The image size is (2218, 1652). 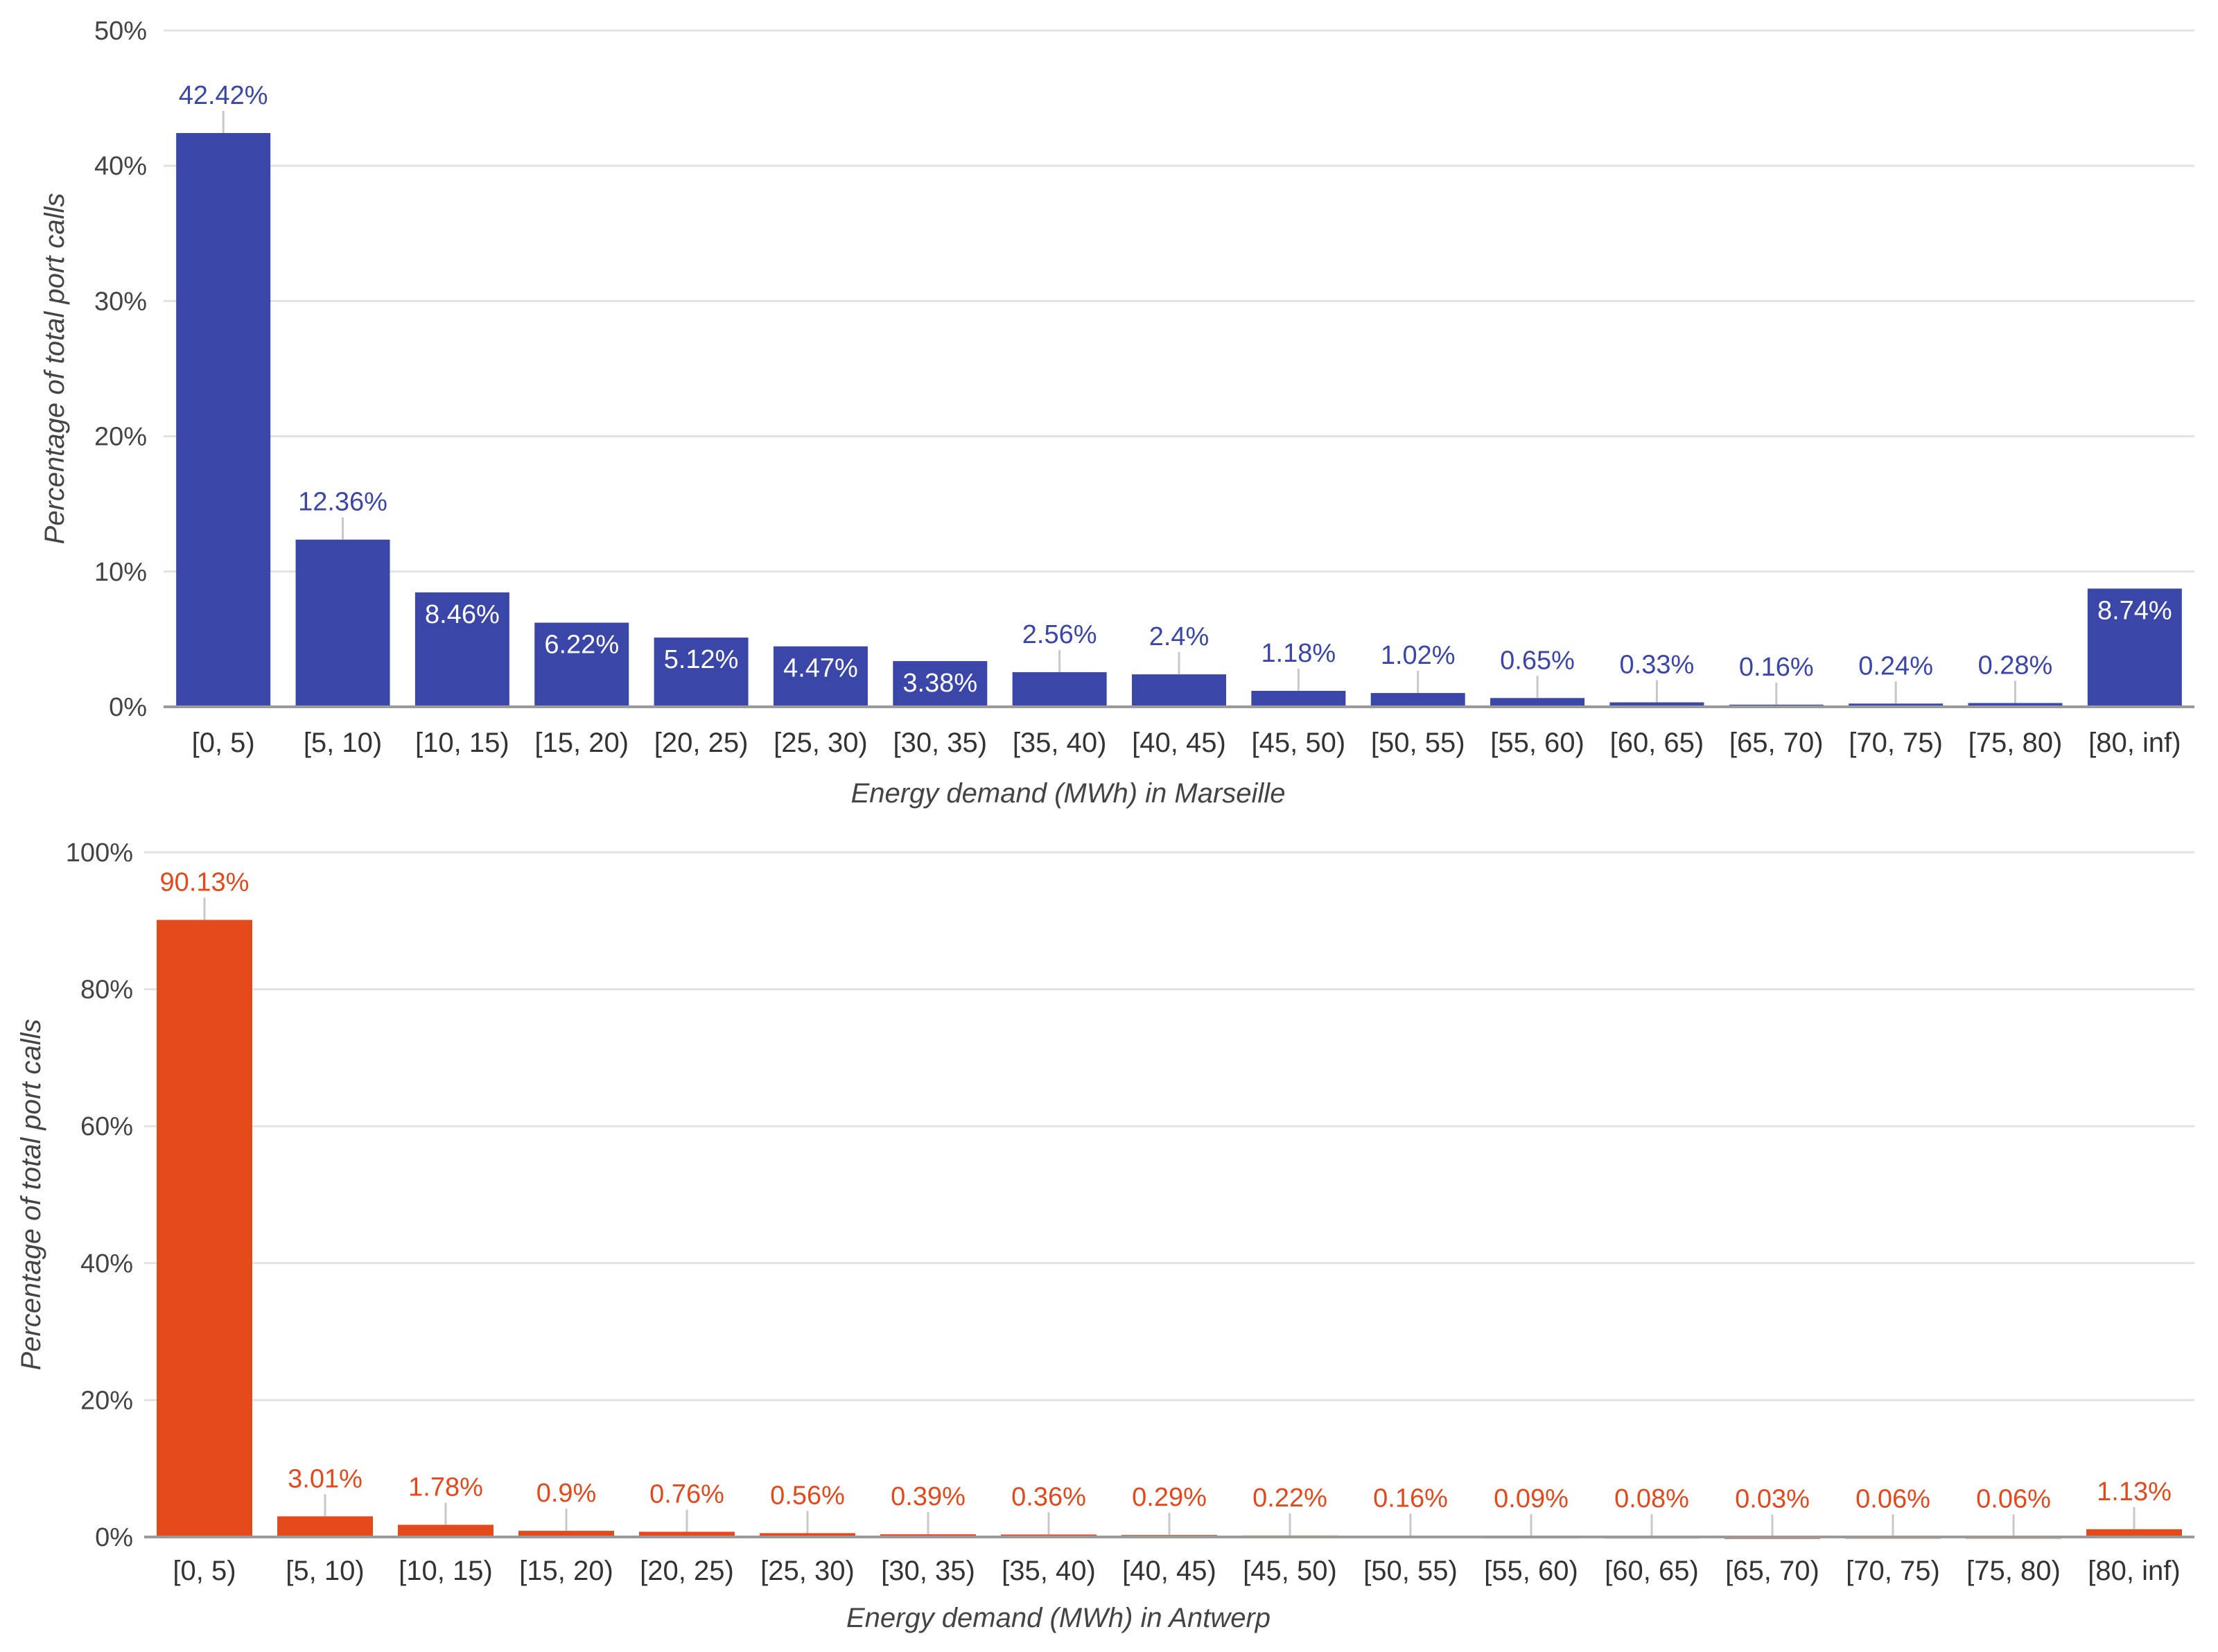 I want to click on marseille-data-label: 0.65%, so click(x=1537, y=660).